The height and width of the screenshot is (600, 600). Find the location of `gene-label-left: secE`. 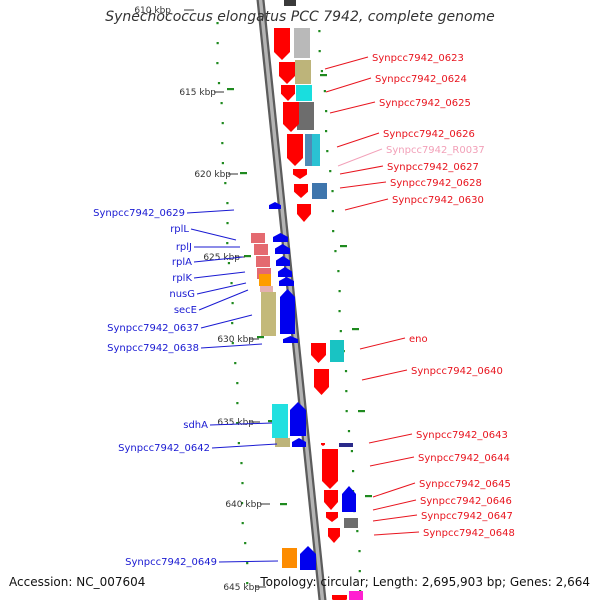

gene-label-left: secE is located at coordinates (185, 310).